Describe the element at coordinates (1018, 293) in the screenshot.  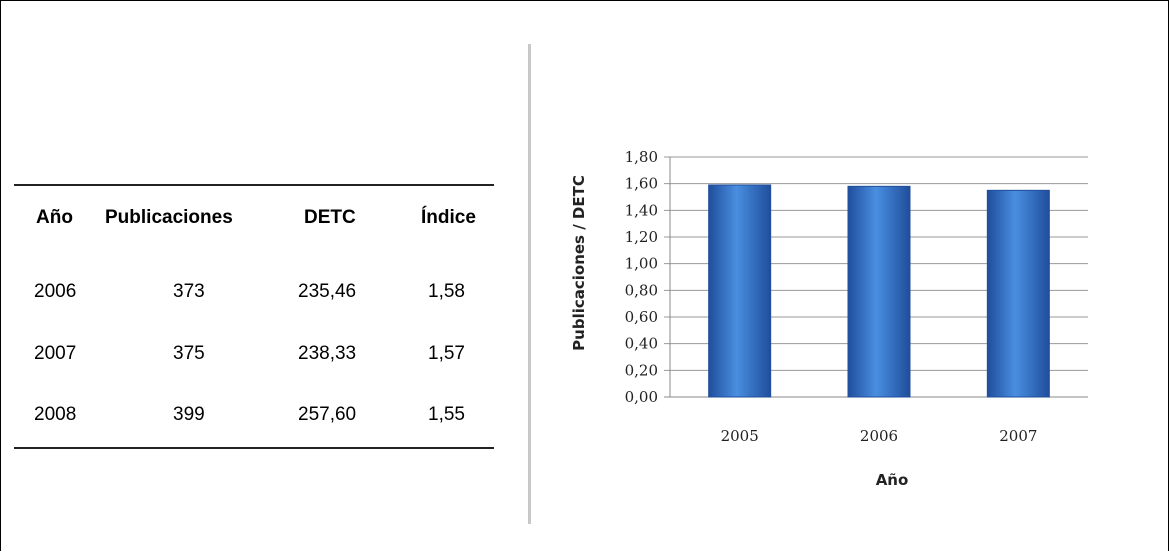
I see `bar-2007` at that location.